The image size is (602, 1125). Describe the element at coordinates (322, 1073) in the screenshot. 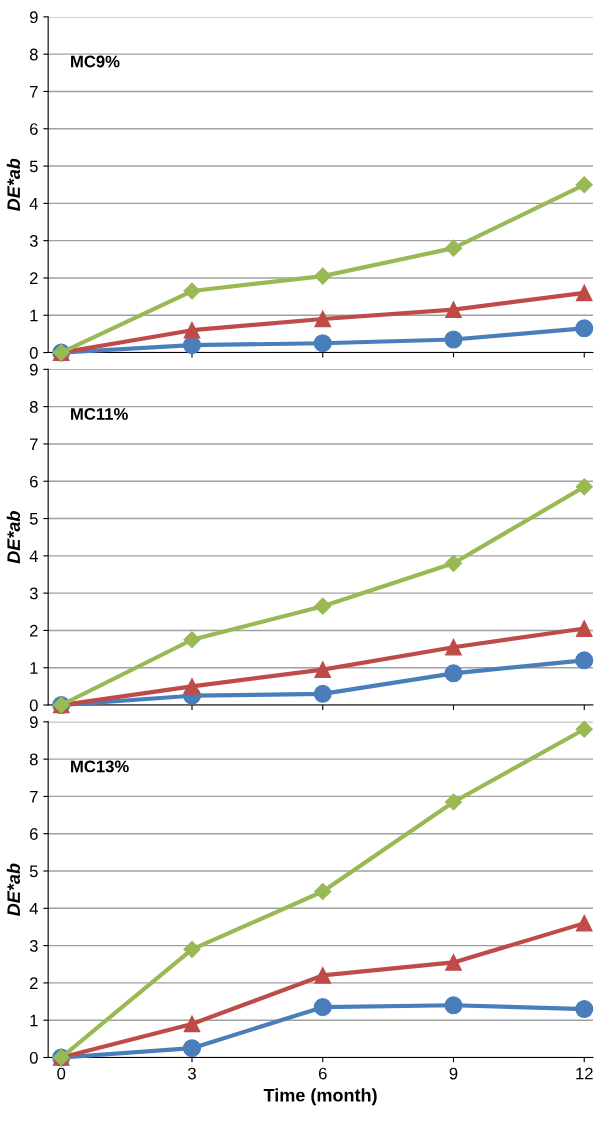

I see `x-tick-label: 6` at that location.